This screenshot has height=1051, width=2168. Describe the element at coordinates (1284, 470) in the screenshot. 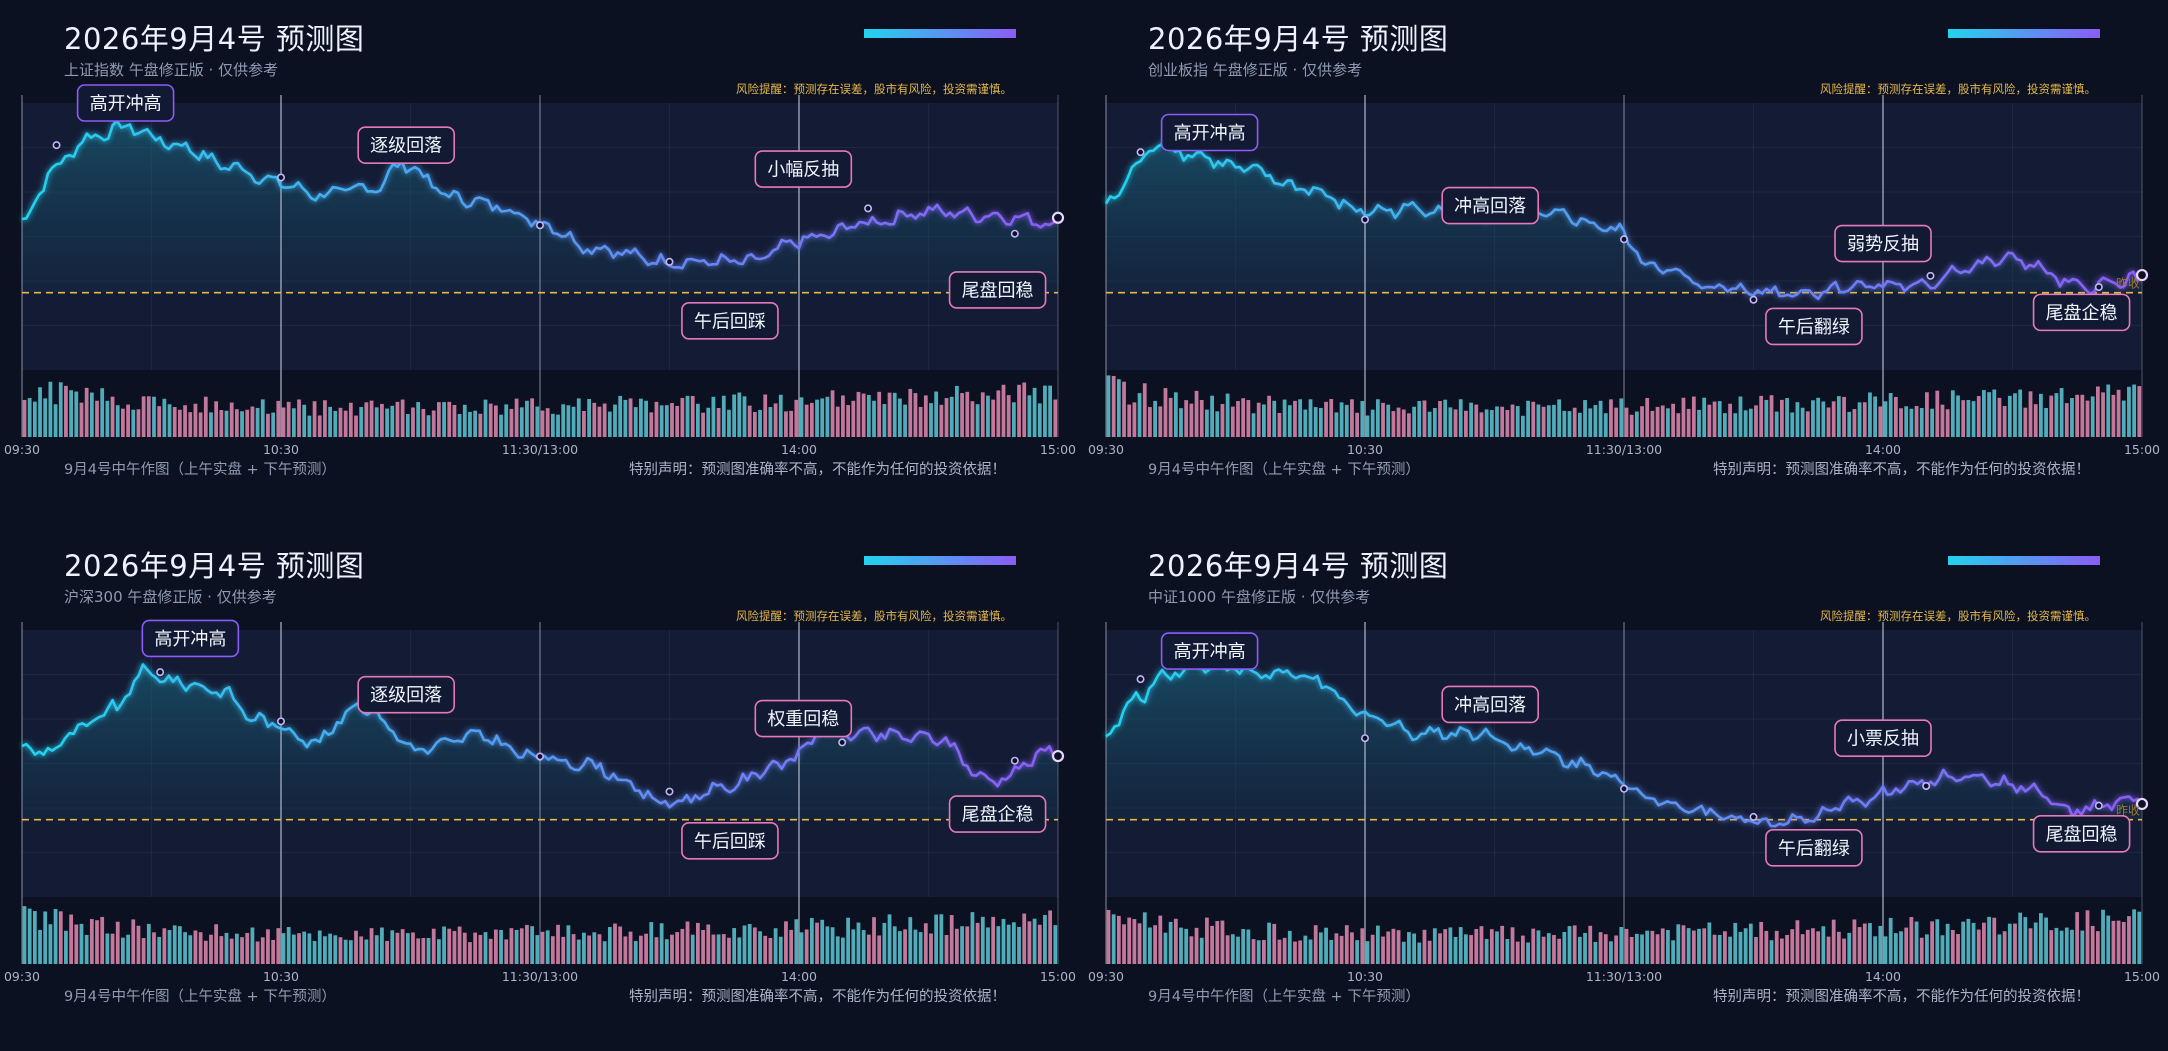

I see `chart-caption: 9月4号中午作图（上午实盘 + 下午预测）` at that location.